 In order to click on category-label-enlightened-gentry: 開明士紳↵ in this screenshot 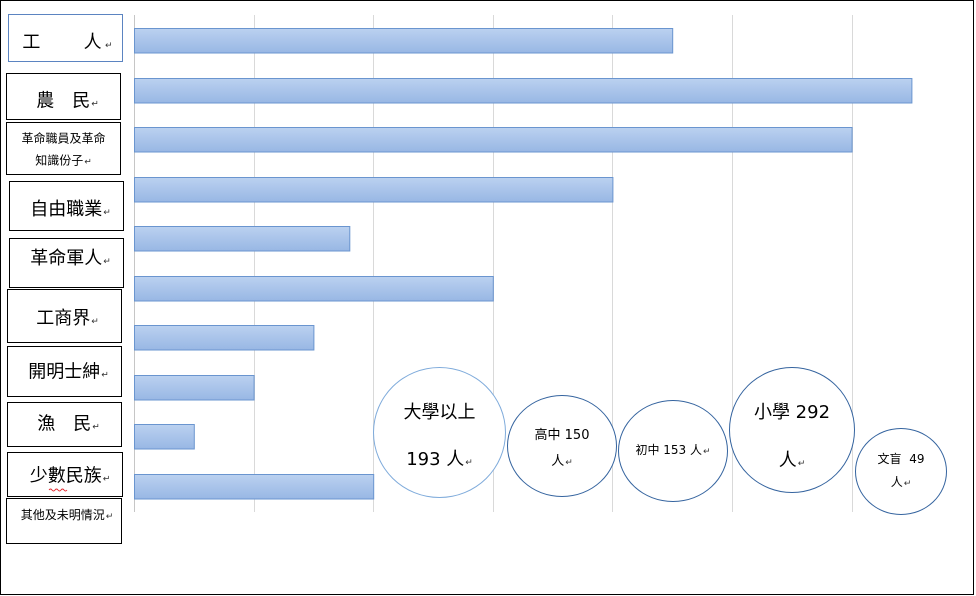, I will do `click(64, 371)`.